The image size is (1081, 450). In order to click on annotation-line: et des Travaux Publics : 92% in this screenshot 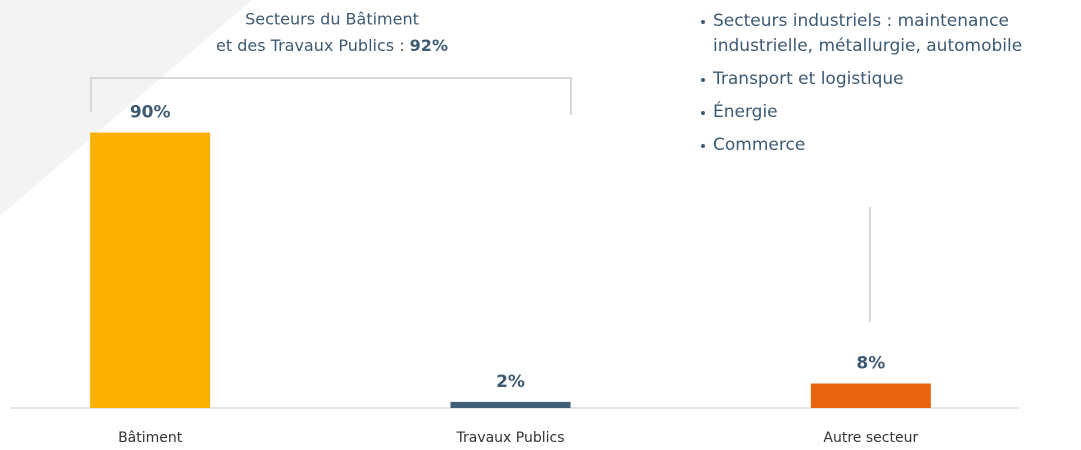, I will do `click(332, 45)`.